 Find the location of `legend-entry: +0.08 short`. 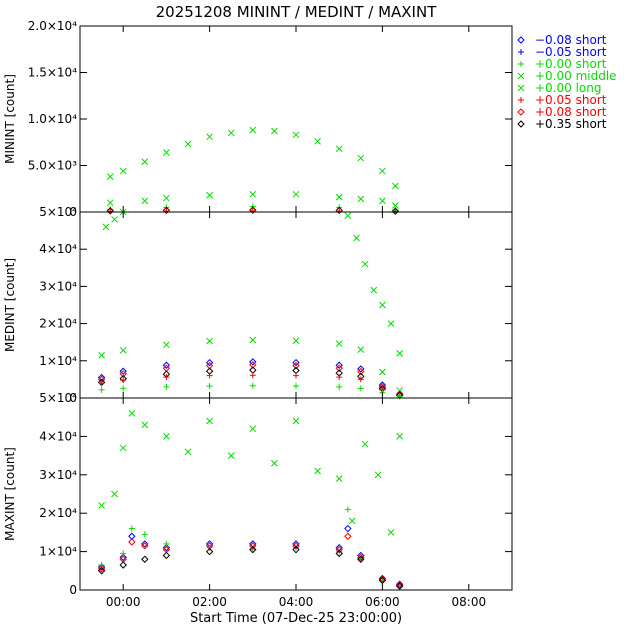

legend-entry: +0.08 short is located at coordinates (571, 112).